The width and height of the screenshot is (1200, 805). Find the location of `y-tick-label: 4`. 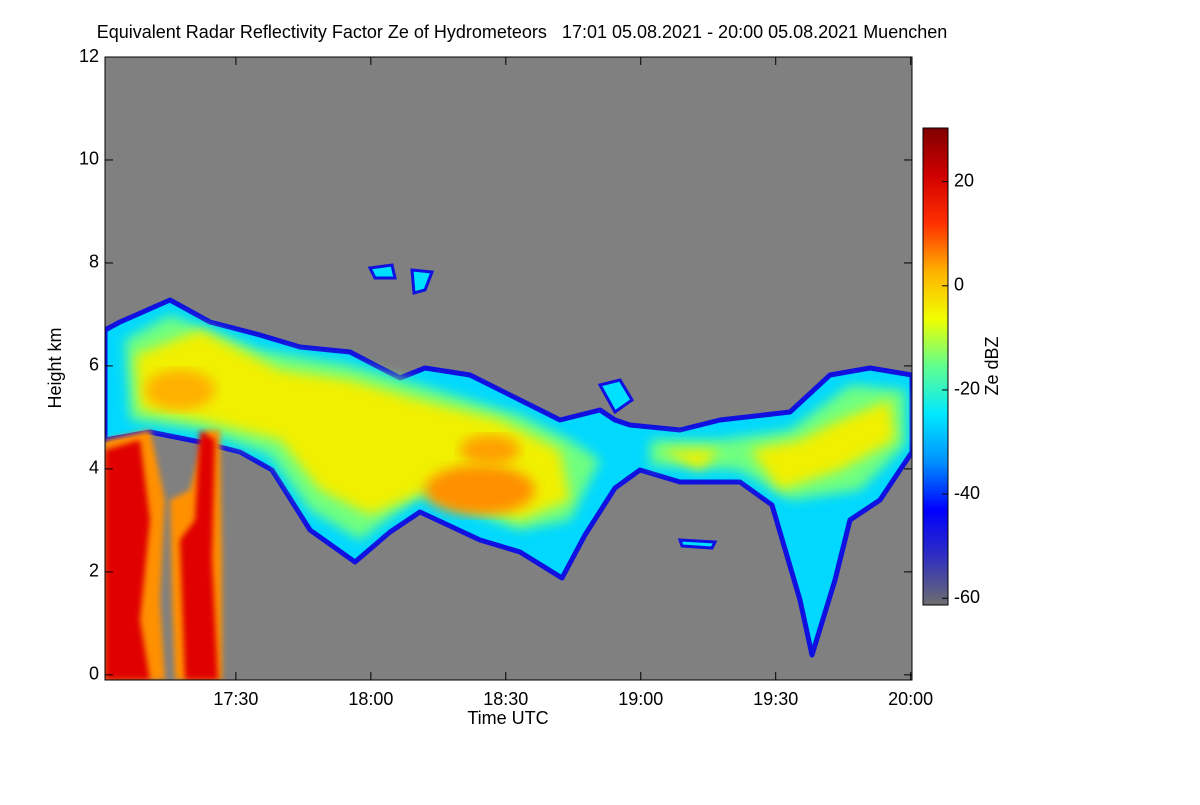

y-tick-label: 4 is located at coordinates (94, 468).